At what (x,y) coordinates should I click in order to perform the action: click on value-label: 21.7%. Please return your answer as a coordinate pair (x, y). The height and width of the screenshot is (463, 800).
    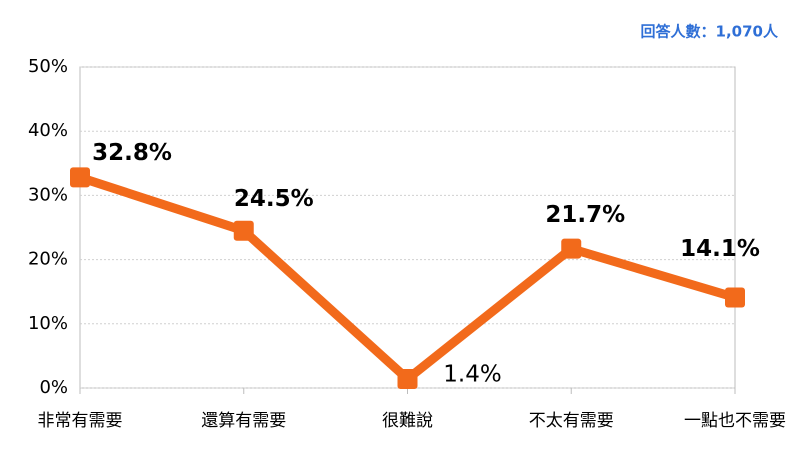
    Looking at the image, I should click on (585, 215).